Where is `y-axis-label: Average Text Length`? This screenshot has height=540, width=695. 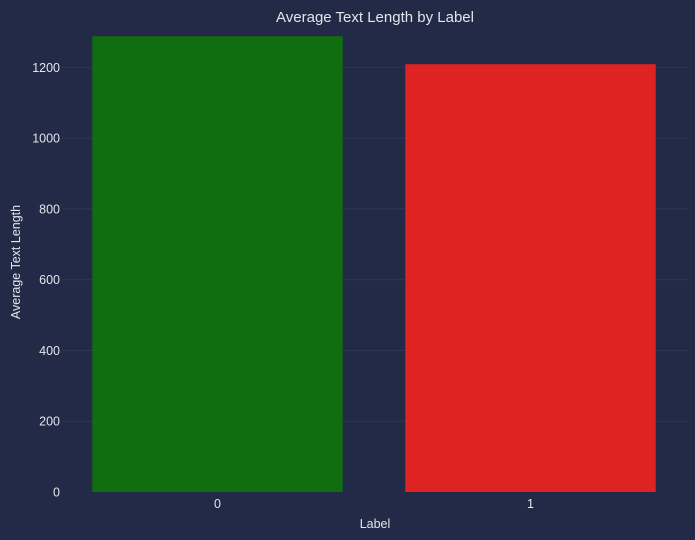 y-axis-label: Average Text Length is located at coordinates (16, 262).